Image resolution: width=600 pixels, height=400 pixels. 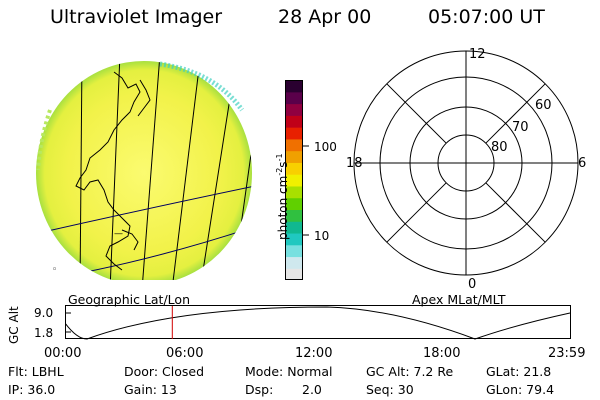 I want to click on altitude-plot, so click(x=318, y=322).